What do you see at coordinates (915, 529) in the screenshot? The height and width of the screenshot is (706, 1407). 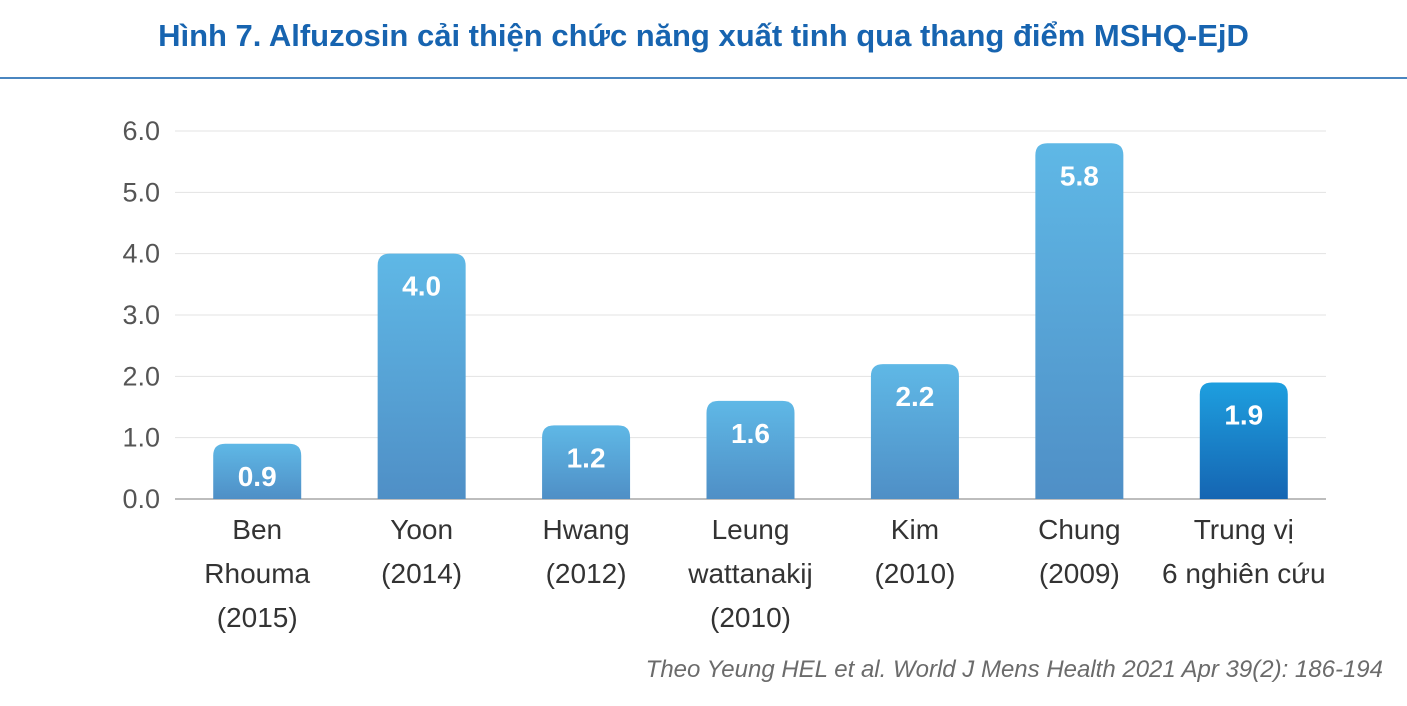 I see `x-category-label: Kim` at bounding box center [915, 529].